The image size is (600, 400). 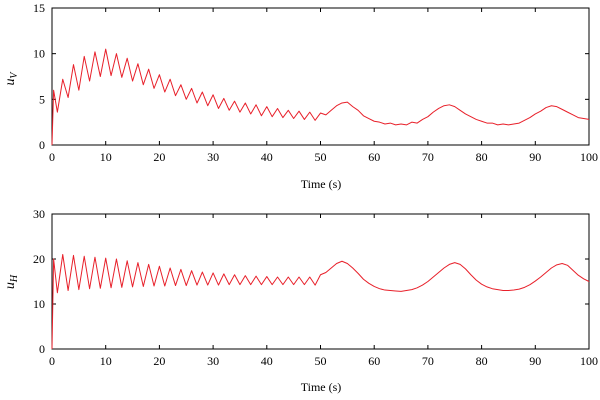 I want to click on y-tick-label-uv-3: 15, so click(x=39, y=8).